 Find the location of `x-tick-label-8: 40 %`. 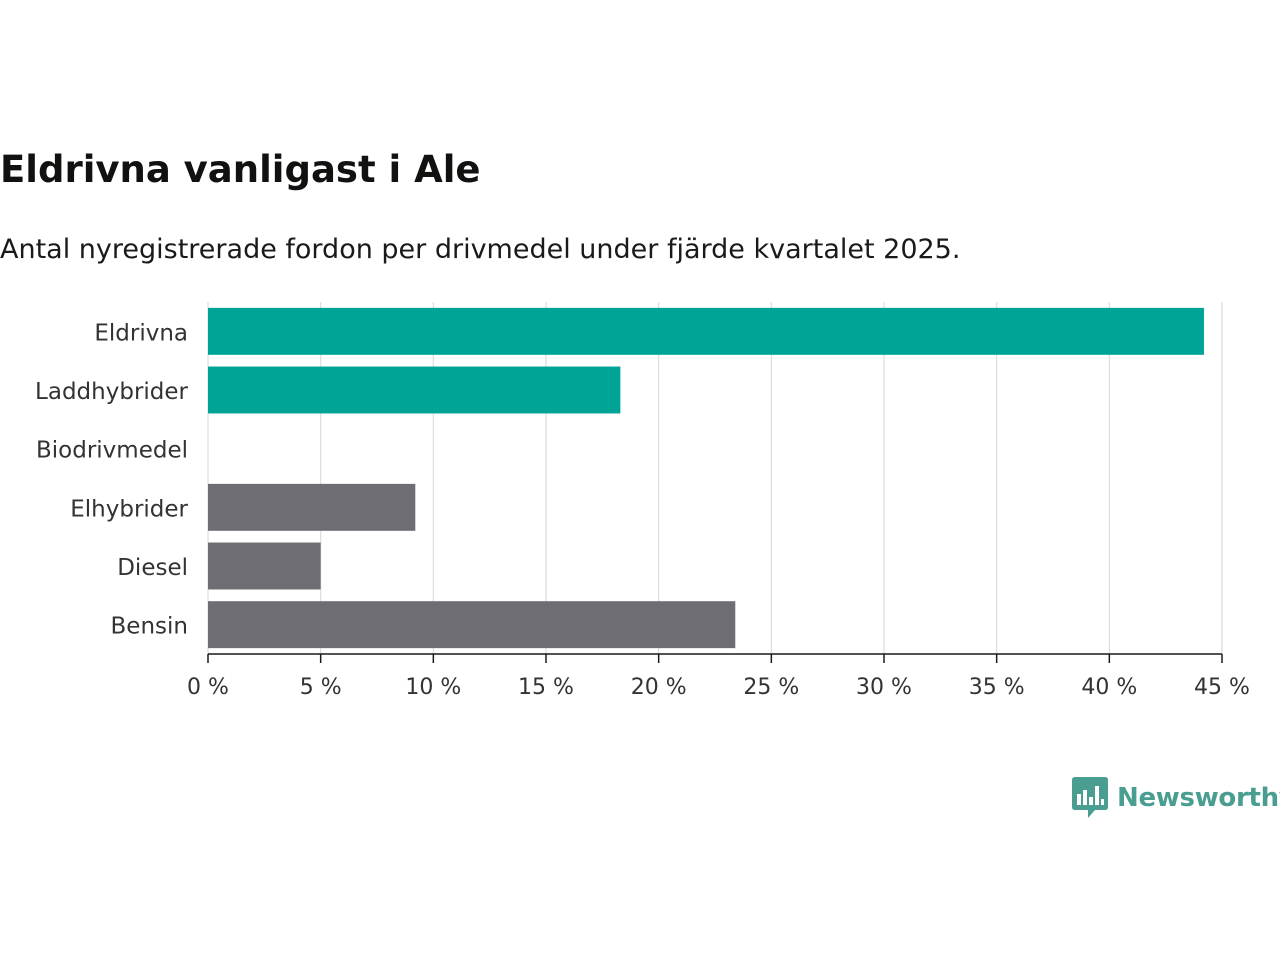

x-tick-label-8: 40 % is located at coordinates (1109, 687).